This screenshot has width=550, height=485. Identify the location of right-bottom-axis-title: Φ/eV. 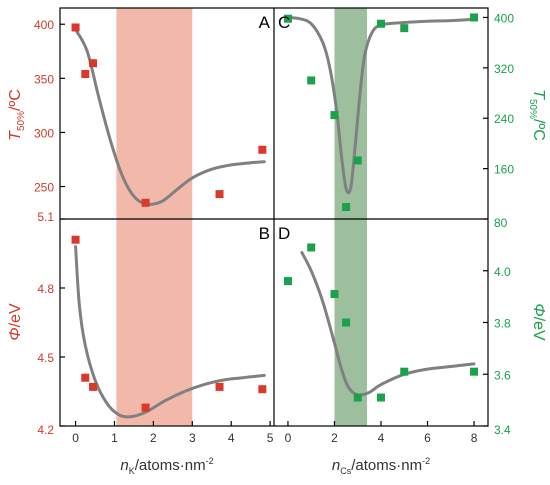
(538, 322).